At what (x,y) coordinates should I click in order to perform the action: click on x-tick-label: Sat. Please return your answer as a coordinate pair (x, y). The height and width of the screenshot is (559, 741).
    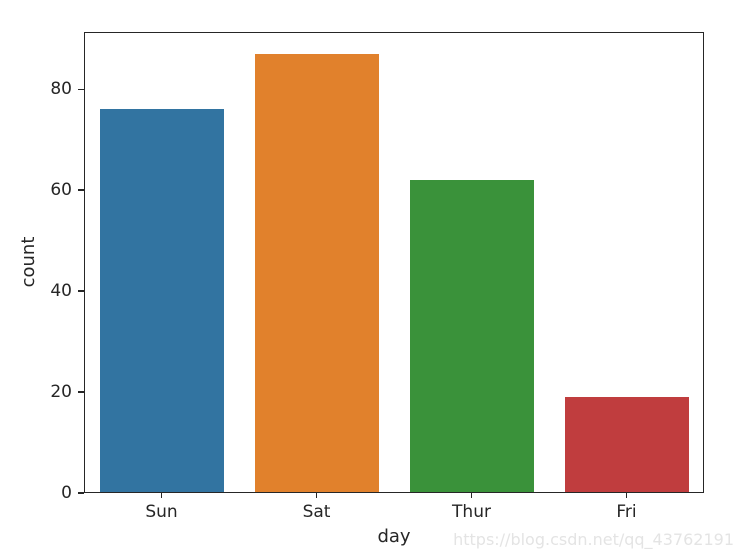
    Looking at the image, I should click on (316, 512).